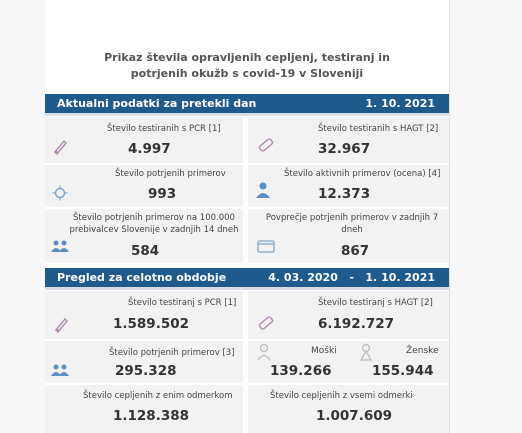 This screenshot has height=433, width=522. What do you see at coordinates (142, 277) in the screenshot?
I see `section-header-label: Pregled za celotno obdobje` at bounding box center [142, 277].